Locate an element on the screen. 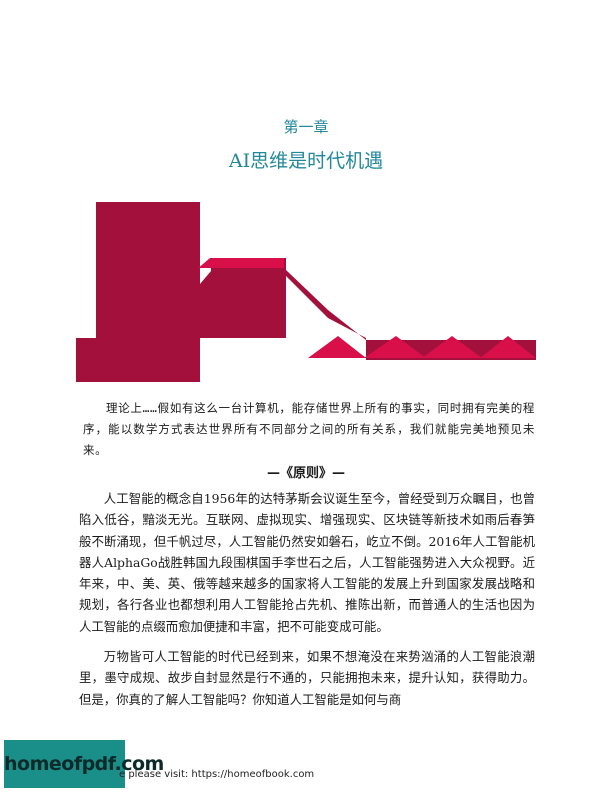 The image size is (612, 792). epigraph-source: —《原则》— is located at coordinates (305, 473).